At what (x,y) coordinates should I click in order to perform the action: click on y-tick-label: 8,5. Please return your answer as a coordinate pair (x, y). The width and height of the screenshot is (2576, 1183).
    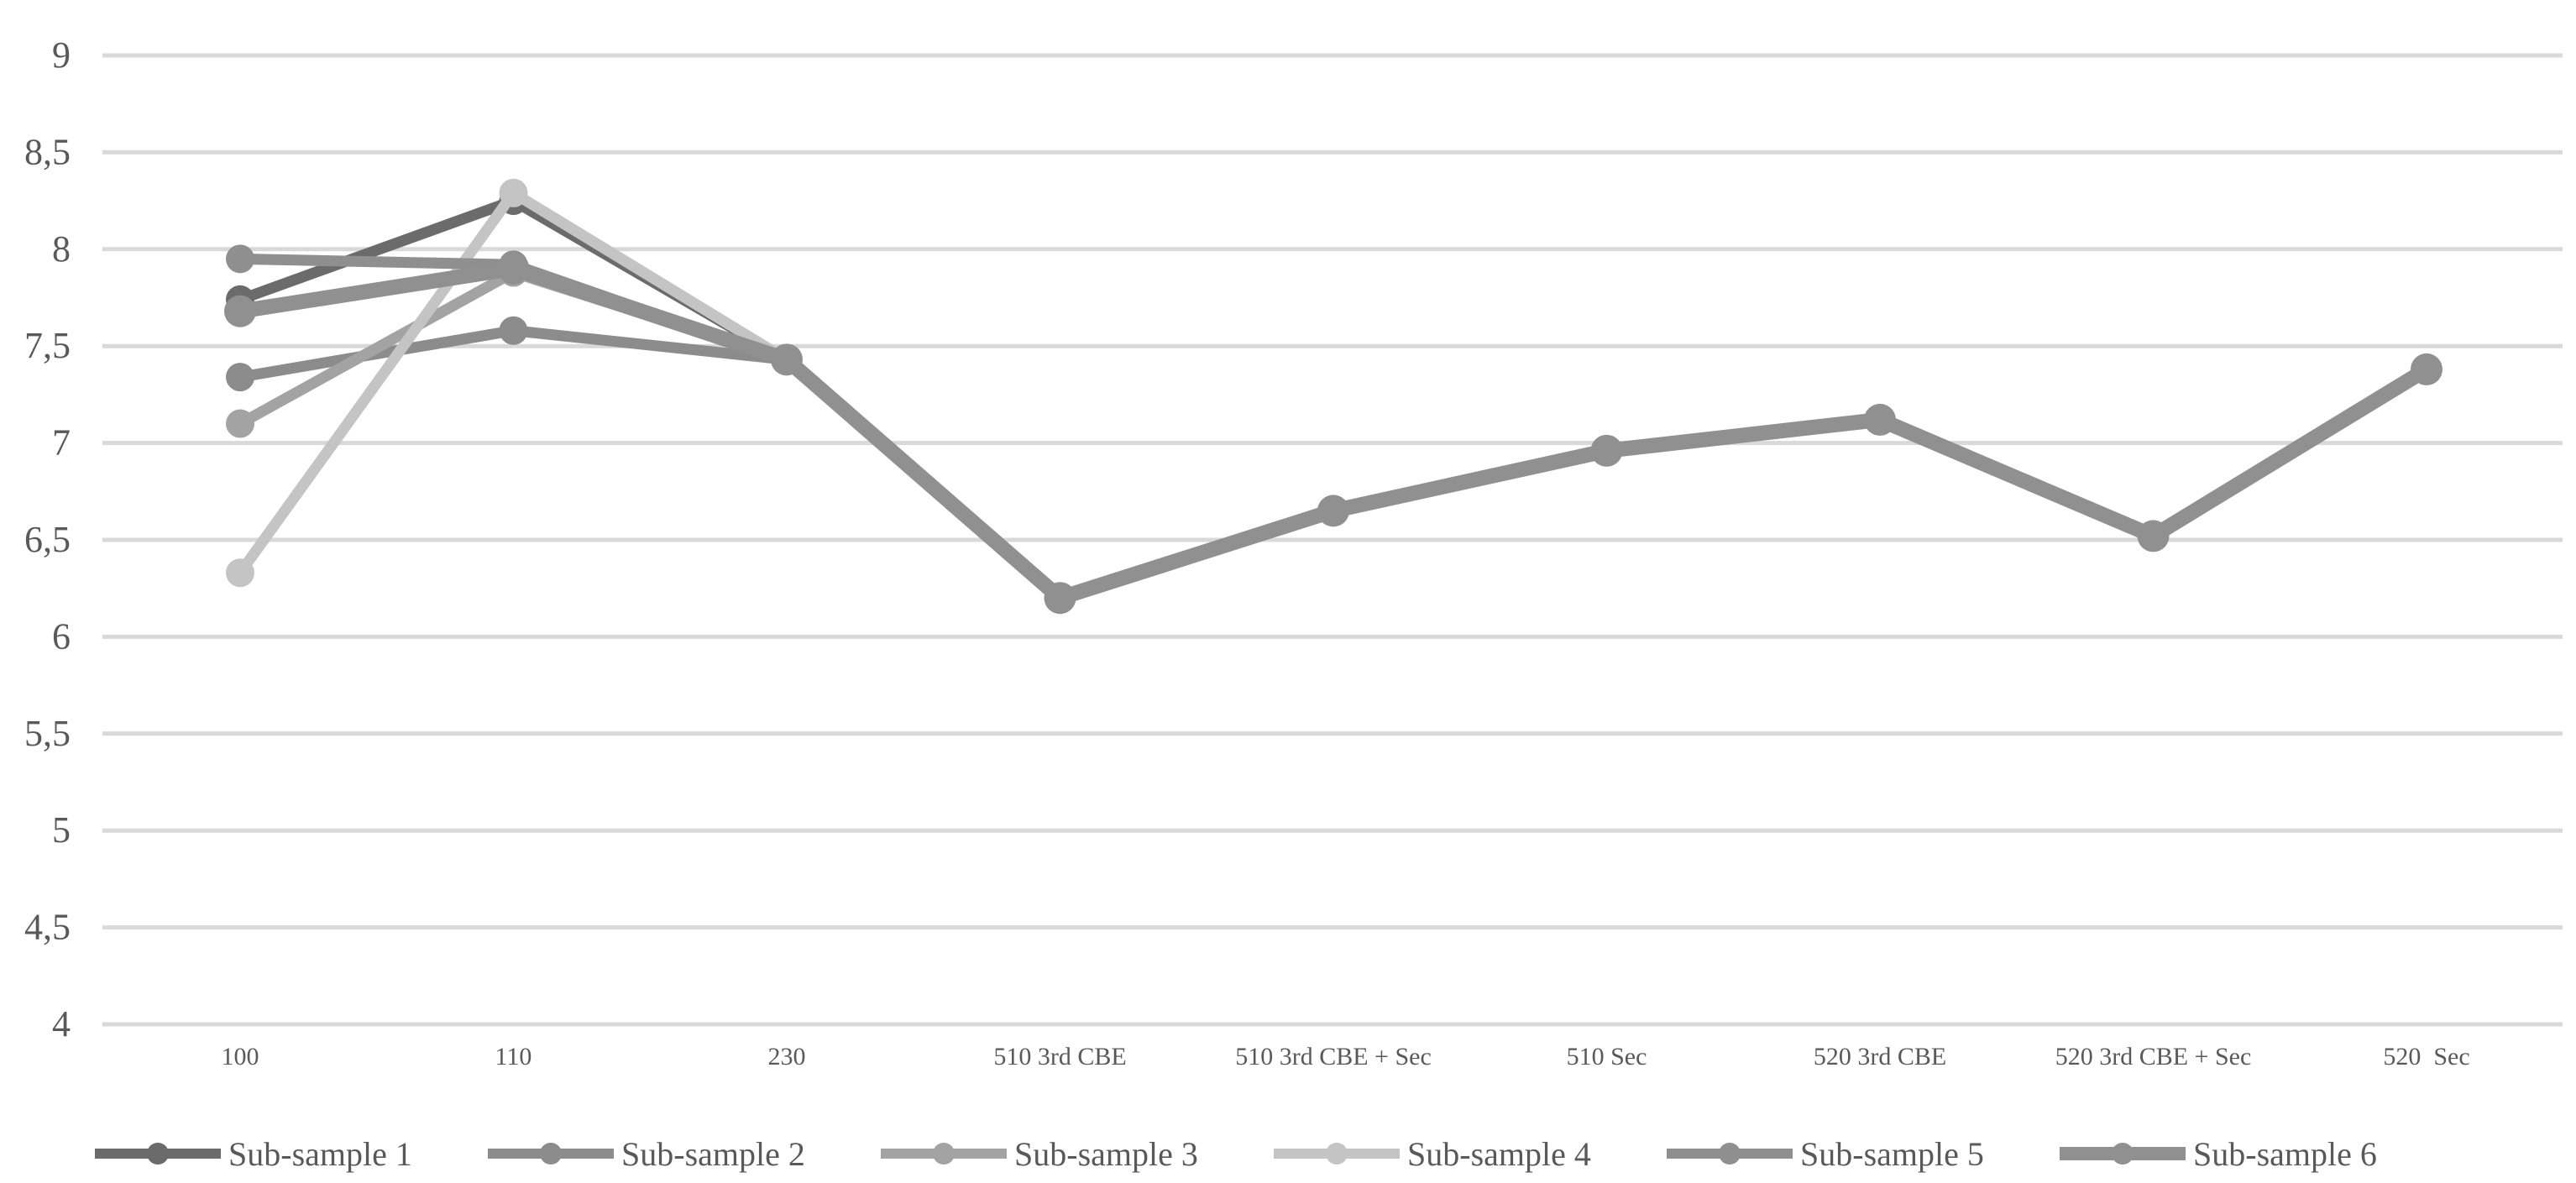
    Looking at the image, I should click on (47, 151).